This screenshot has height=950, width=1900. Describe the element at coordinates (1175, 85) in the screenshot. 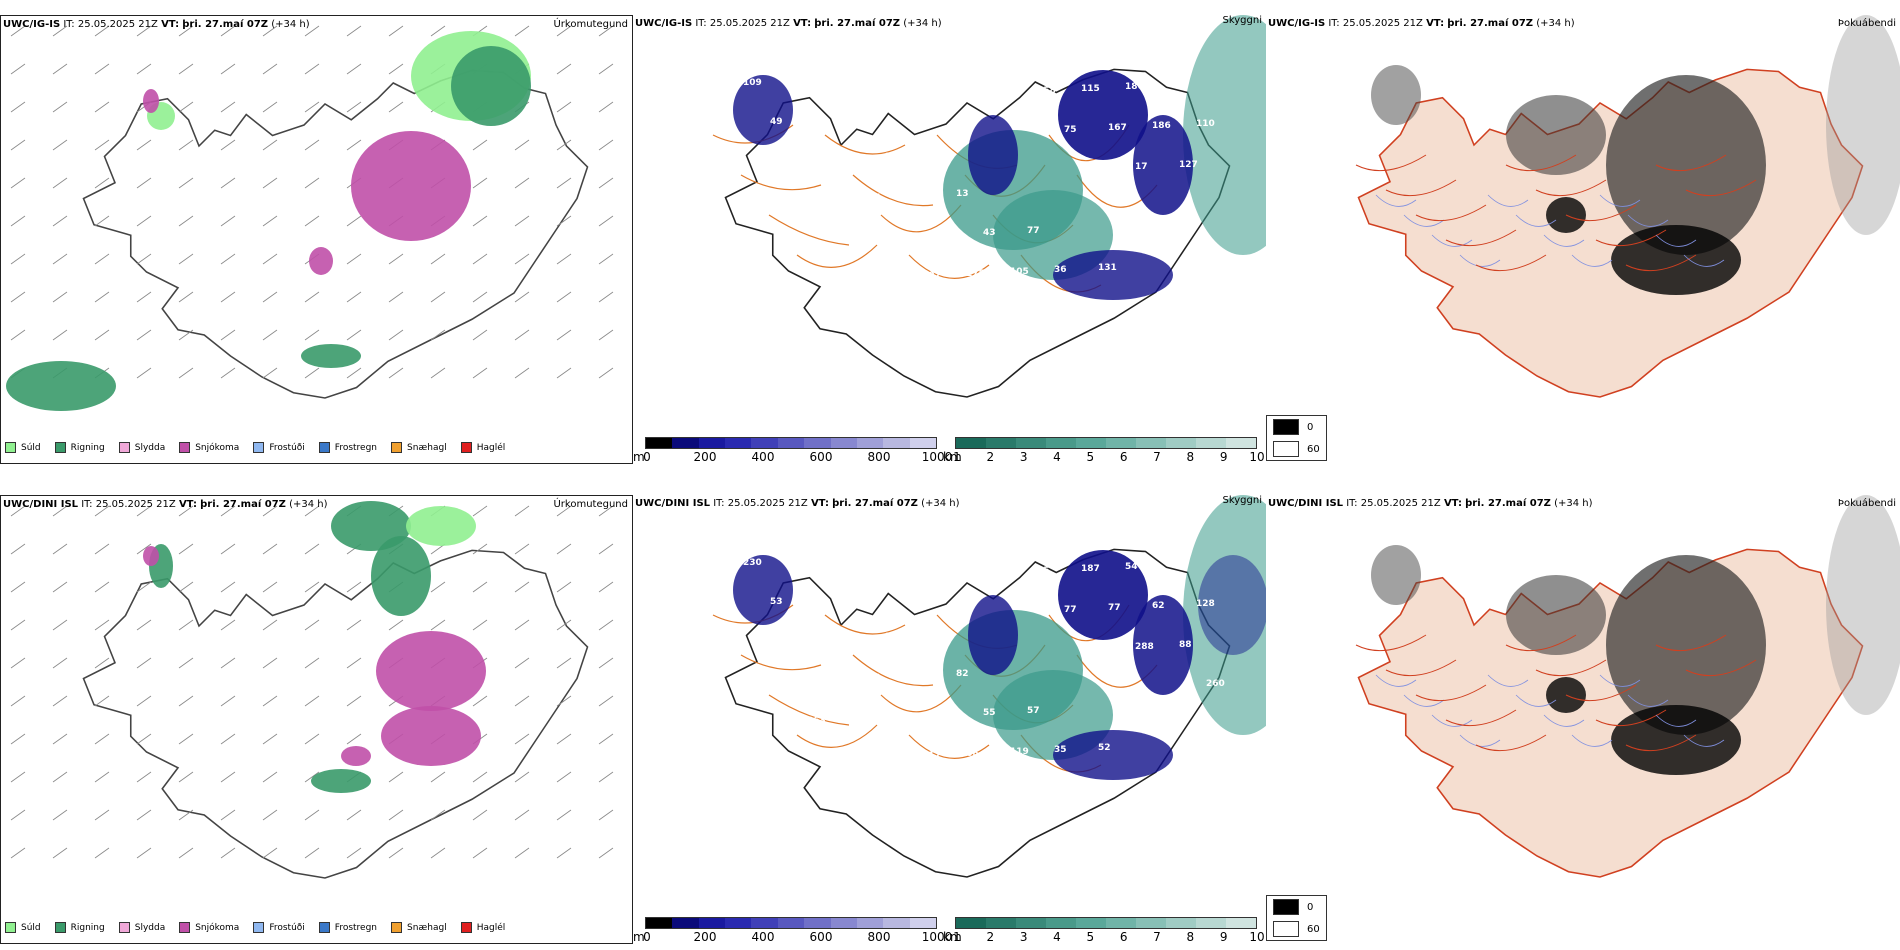

I see `cloud-base-value: 51` at that location.